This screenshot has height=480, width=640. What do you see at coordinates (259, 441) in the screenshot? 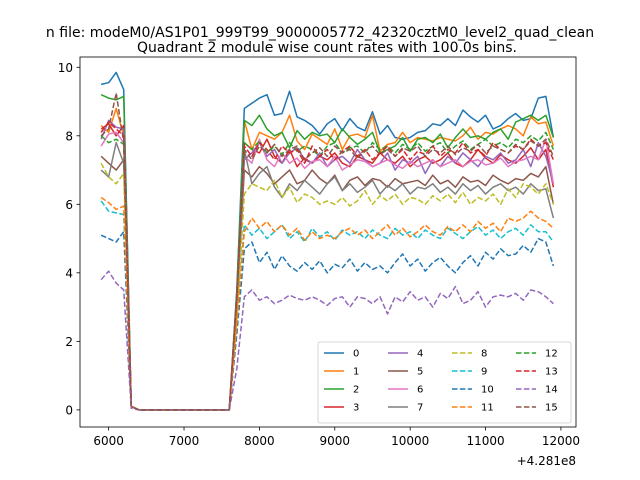
I see `x-tick-label: 8000` at bounding box center [259, 441].